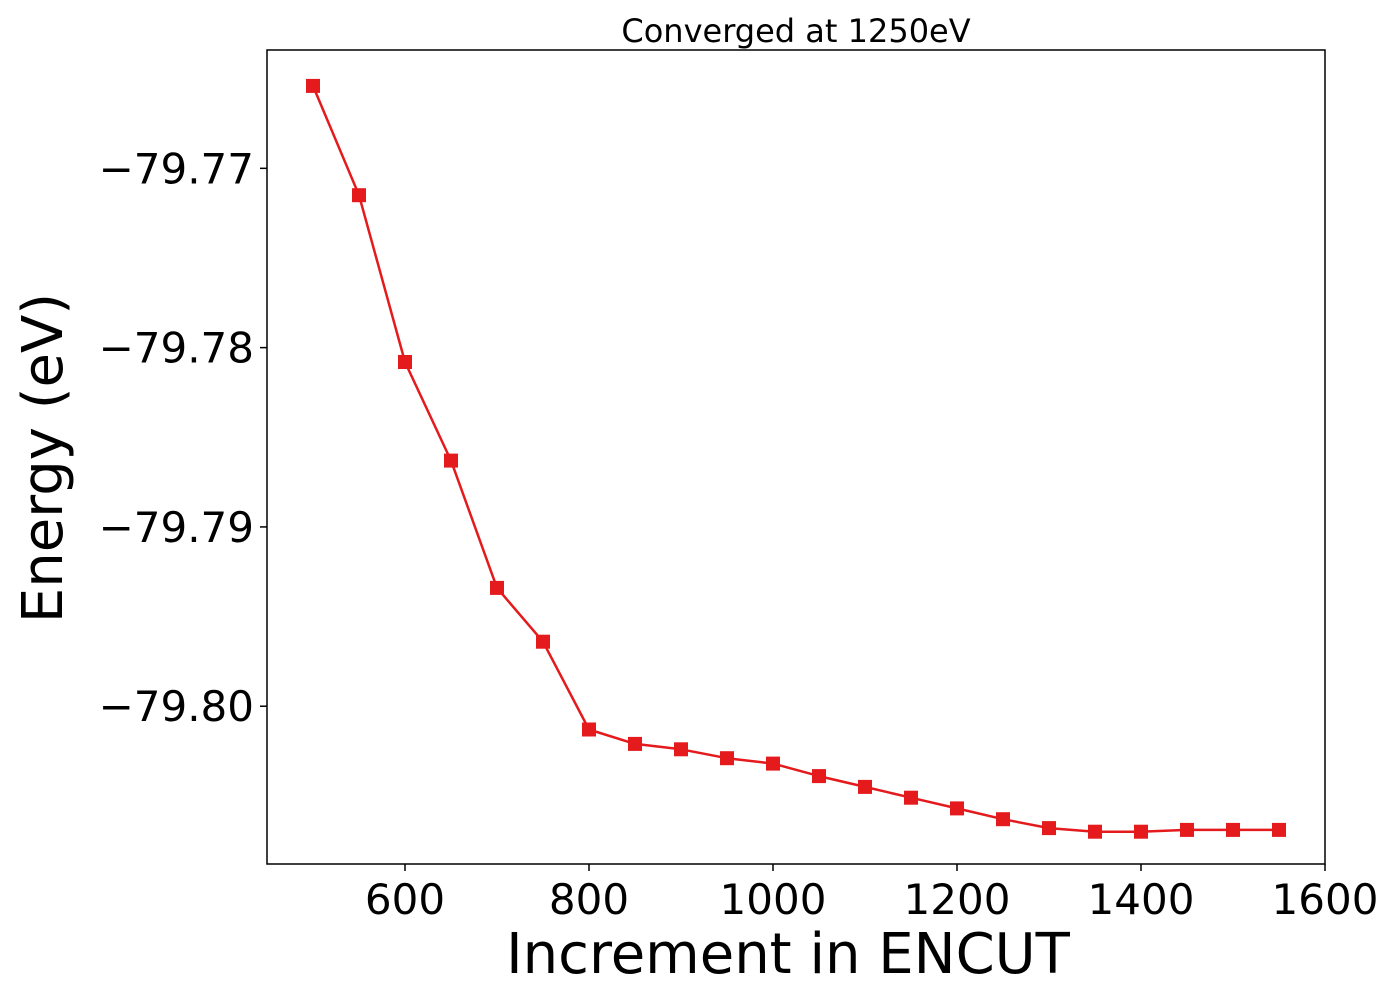 This screenshot has width=1400, height=1004. What do you see at coordinates (1141, 899) in the screenshot?
I see `x-tick-label: 1400` at bounding box center [1141, 899].